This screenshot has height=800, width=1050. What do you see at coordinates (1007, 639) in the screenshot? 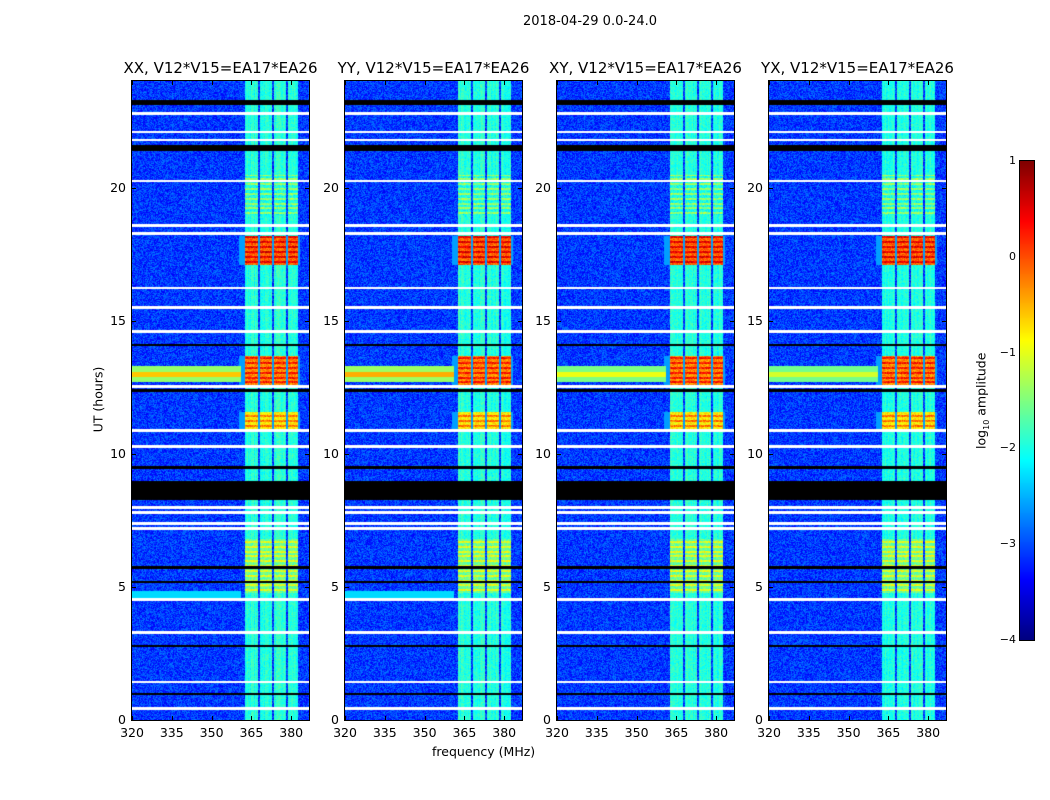
I see `colorbar-tick-label: −4` at bounding box center [1007, 639].